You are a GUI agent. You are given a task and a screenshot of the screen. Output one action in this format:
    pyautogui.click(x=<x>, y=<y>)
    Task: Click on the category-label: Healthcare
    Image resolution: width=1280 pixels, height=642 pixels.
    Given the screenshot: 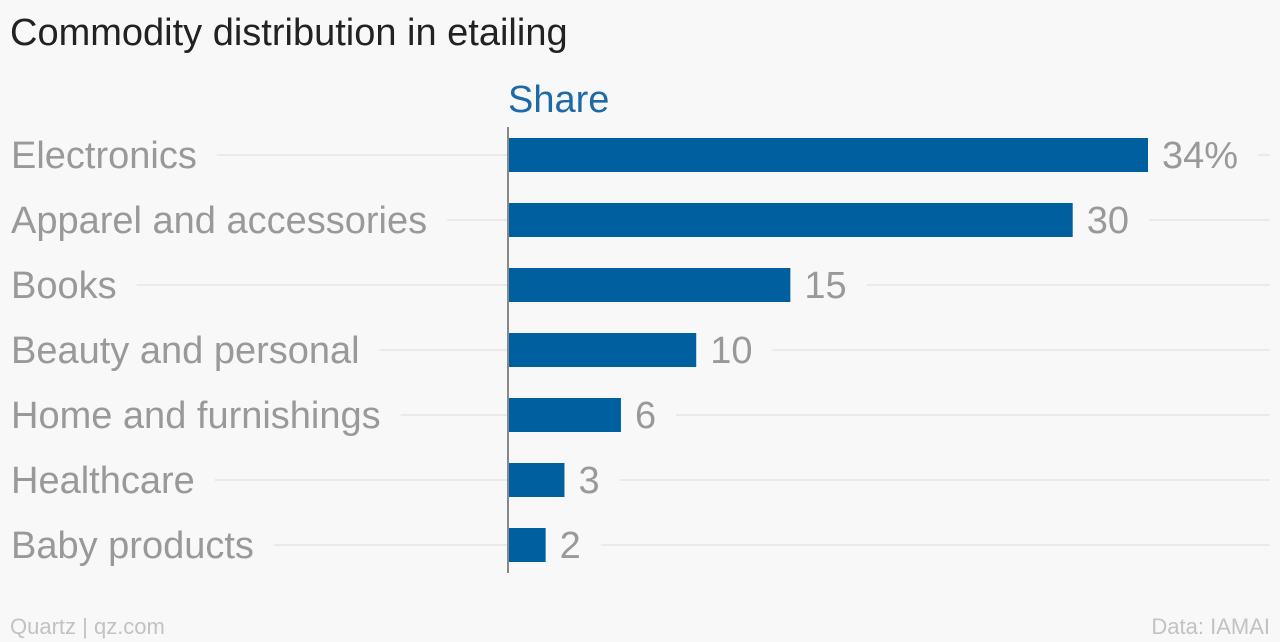 What is the action you would take?
    pyautogui.click(x=103, y=481)
    